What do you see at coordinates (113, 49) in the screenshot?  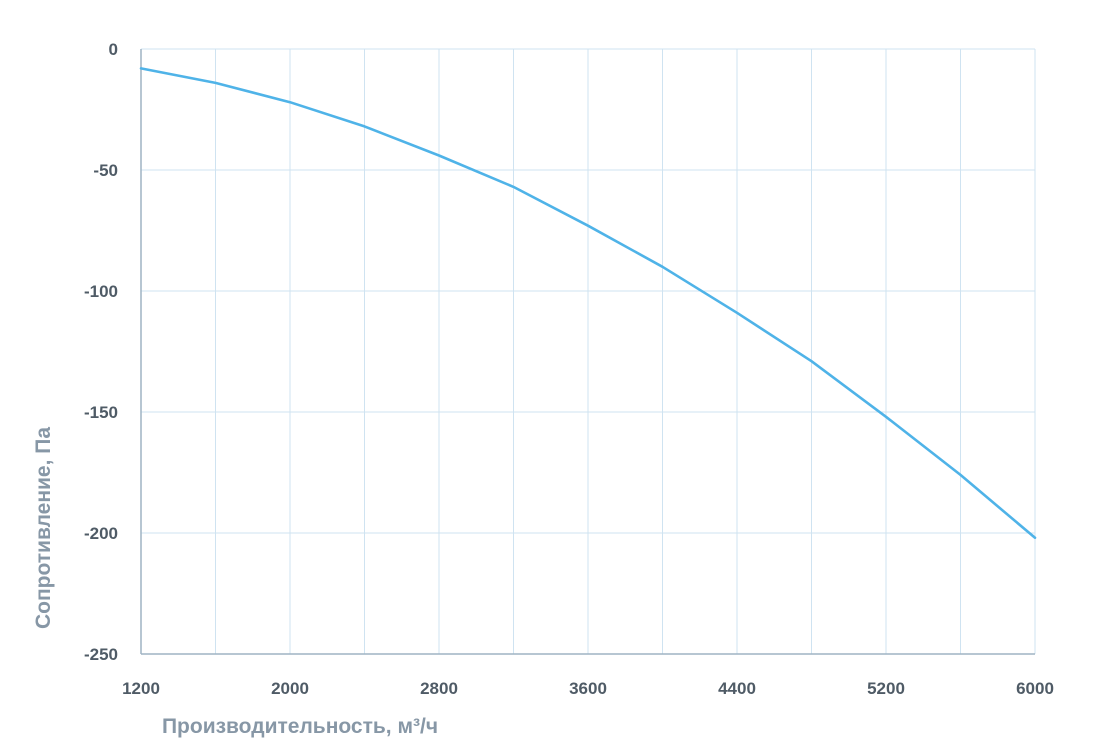 I see `y-tick-label: 0` at bounding box center [113, 49].